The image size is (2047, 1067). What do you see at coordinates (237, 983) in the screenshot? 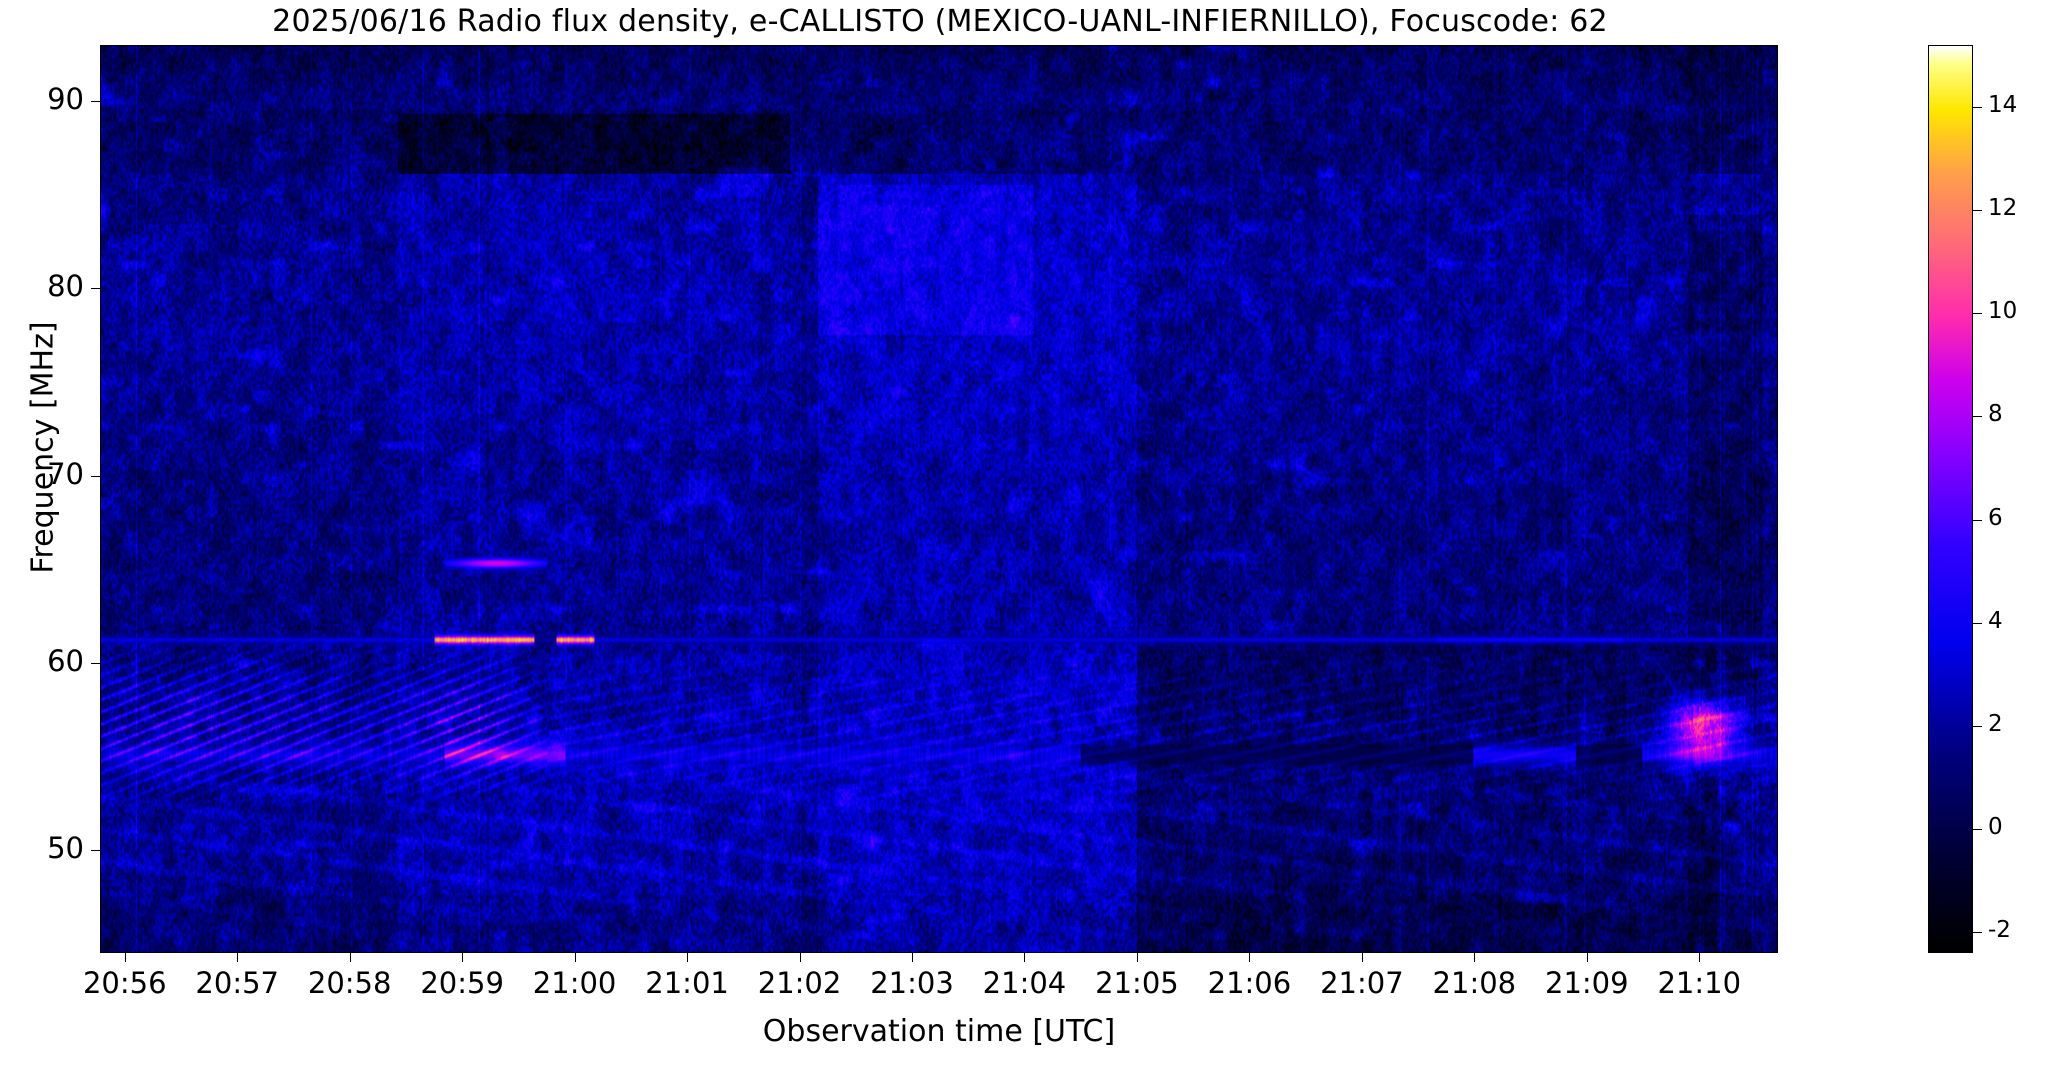
I see `x-tick-label: 20:57` at bounding box center [237, 983].